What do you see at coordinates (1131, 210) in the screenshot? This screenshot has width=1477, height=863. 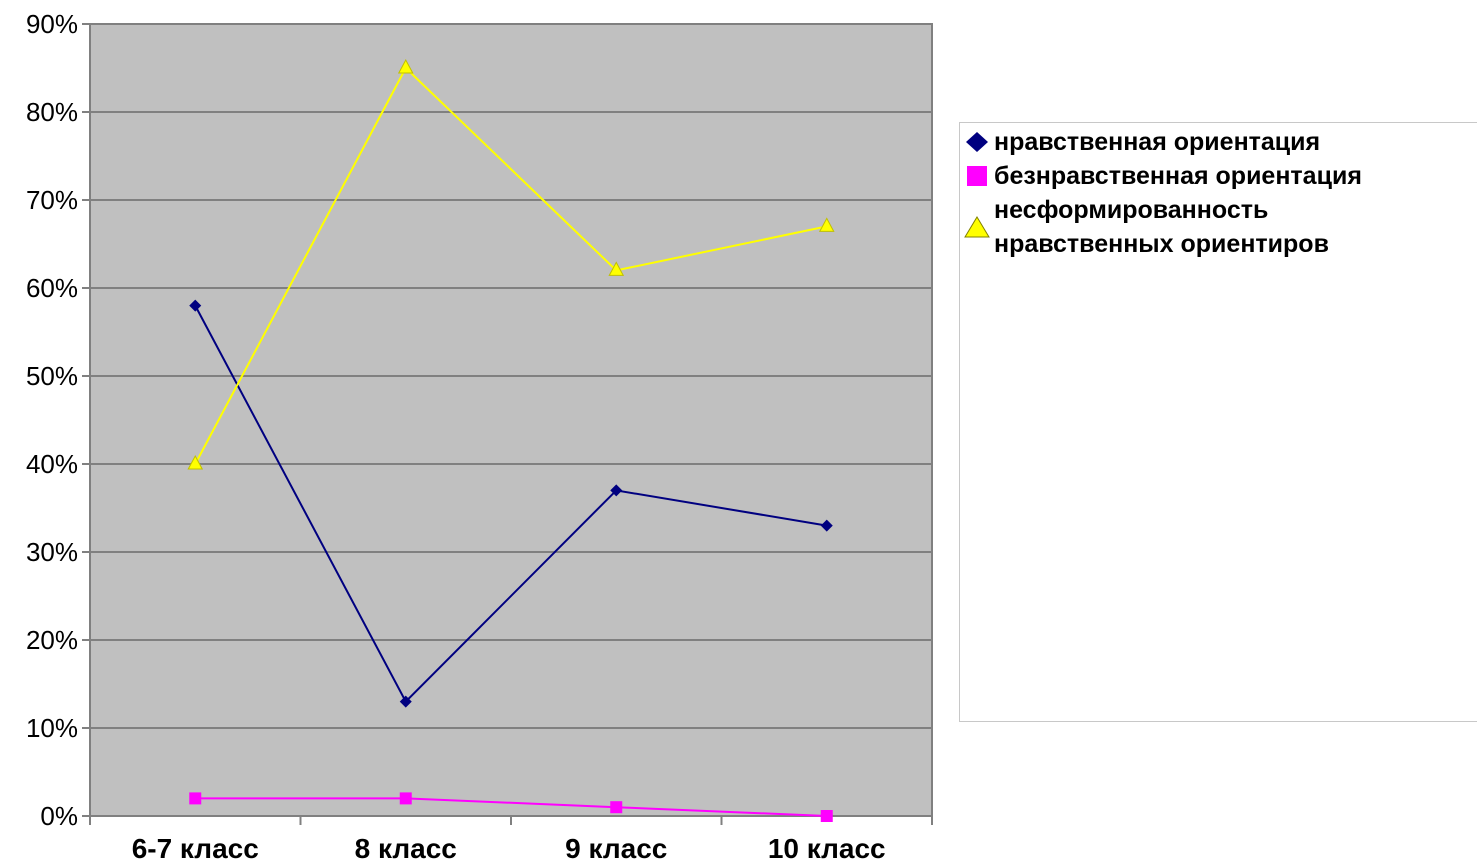 I see `legend-label-line-1: несформированность` at bounding box center [1131, 210].